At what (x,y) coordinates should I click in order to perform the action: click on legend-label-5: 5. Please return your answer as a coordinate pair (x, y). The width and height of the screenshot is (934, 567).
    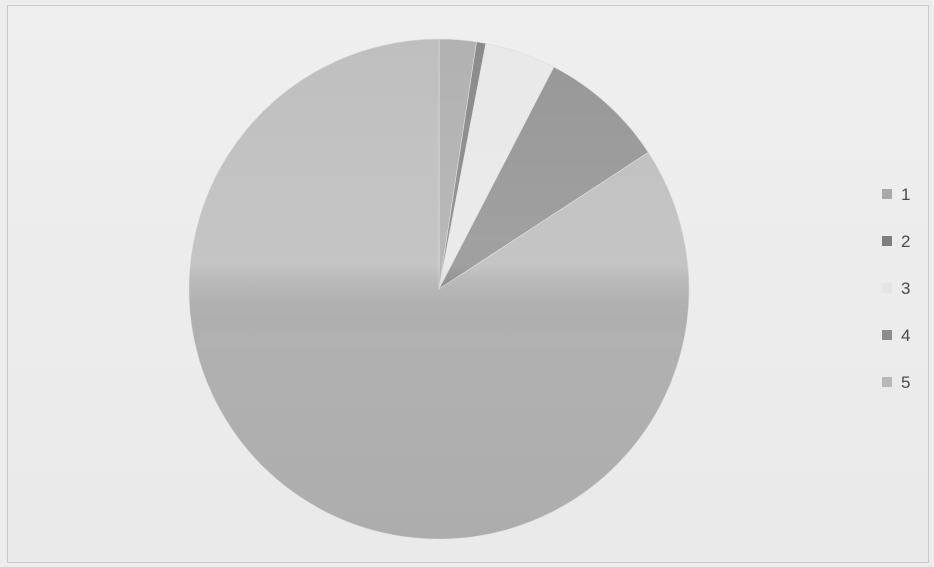
    Looking at the image, I should click on (906, 382).